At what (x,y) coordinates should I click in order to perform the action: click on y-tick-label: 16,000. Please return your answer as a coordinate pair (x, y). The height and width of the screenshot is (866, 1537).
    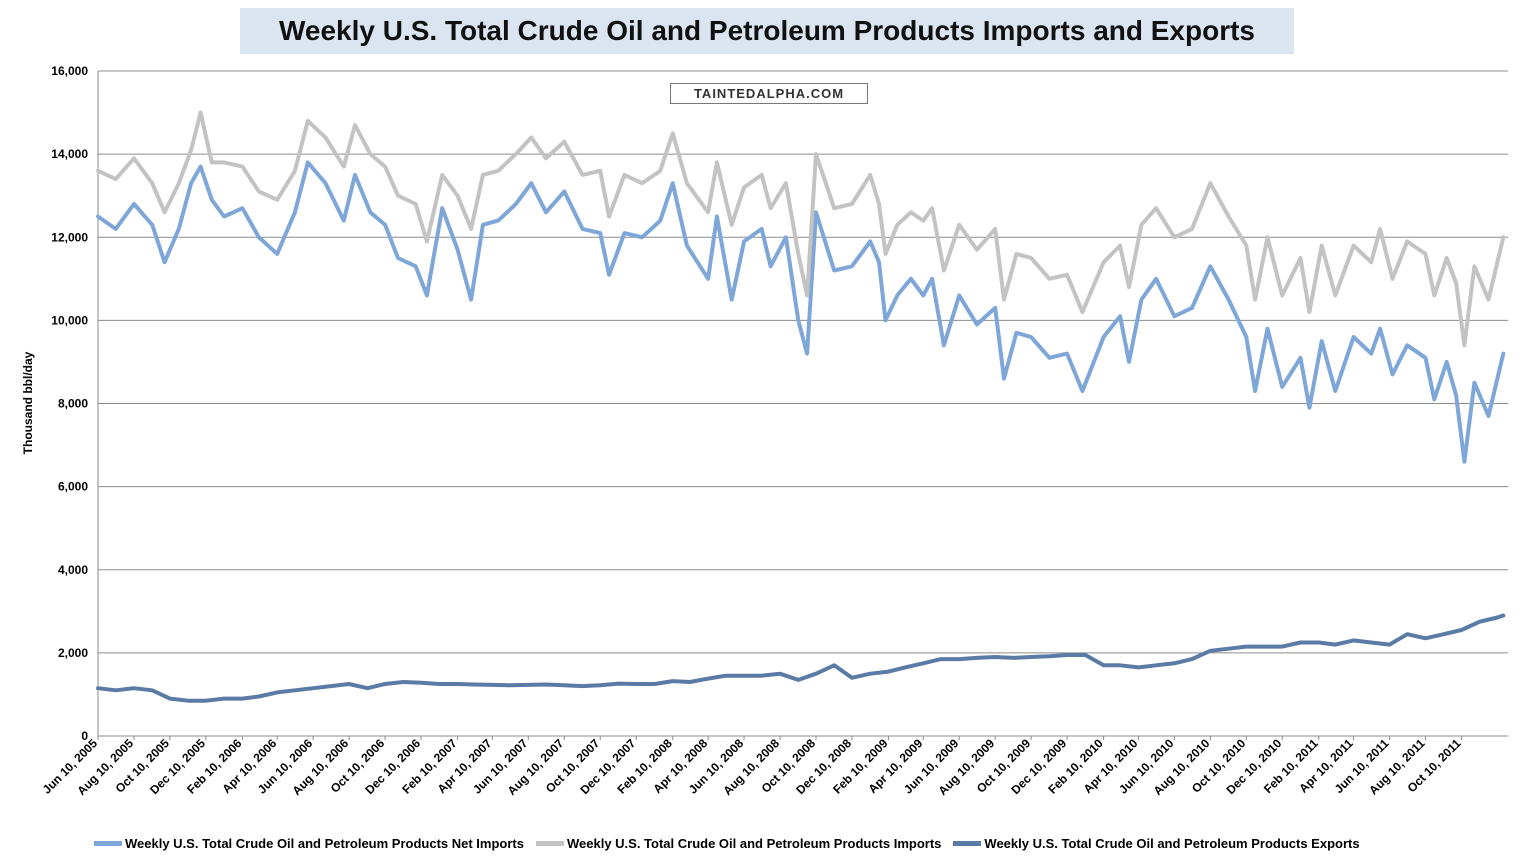
    Looking at the image, I should click on (69, 71).